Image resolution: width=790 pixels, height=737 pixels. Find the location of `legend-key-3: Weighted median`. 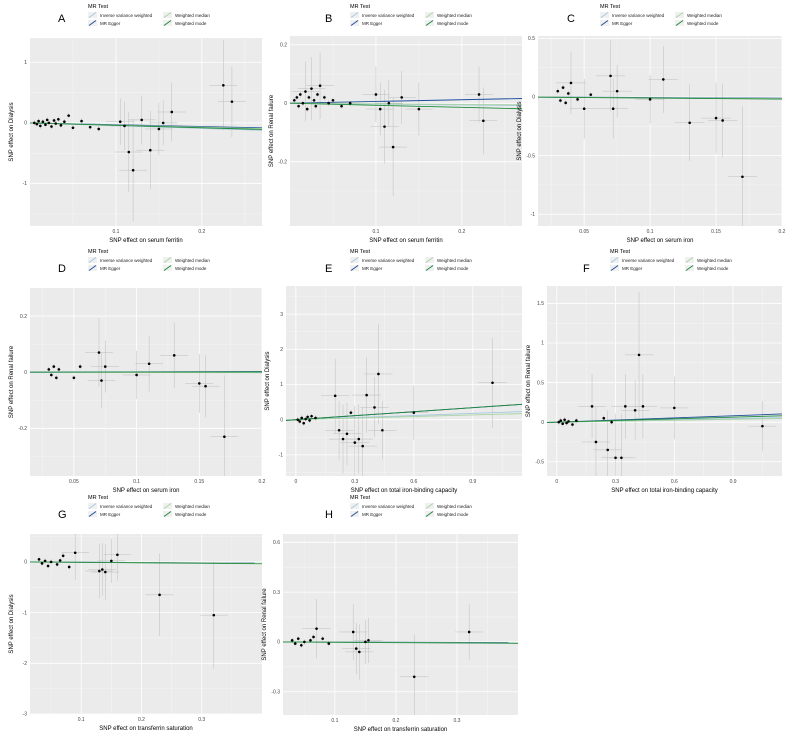

legend-key-3: Weighted median is located at coordinates (448, 506).